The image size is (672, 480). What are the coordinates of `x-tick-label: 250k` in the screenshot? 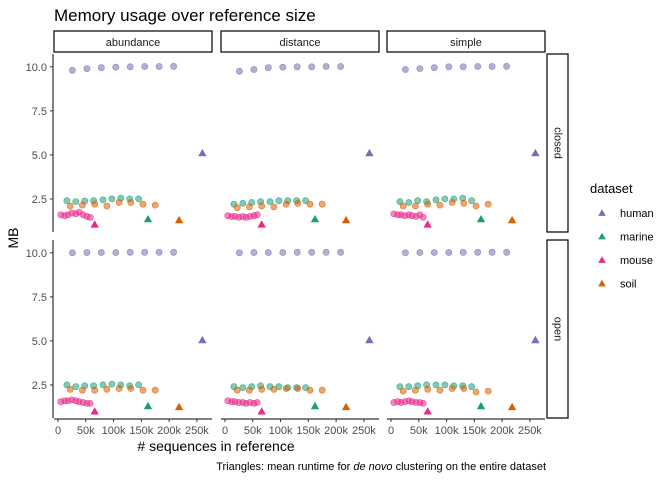 It's located at (197, 431).